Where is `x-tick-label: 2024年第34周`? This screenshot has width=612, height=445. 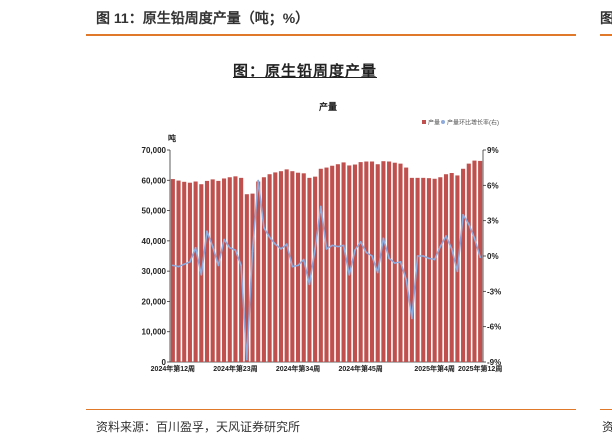
x-tick-label: 2024年第34周 is located at coordinates (298, 368).